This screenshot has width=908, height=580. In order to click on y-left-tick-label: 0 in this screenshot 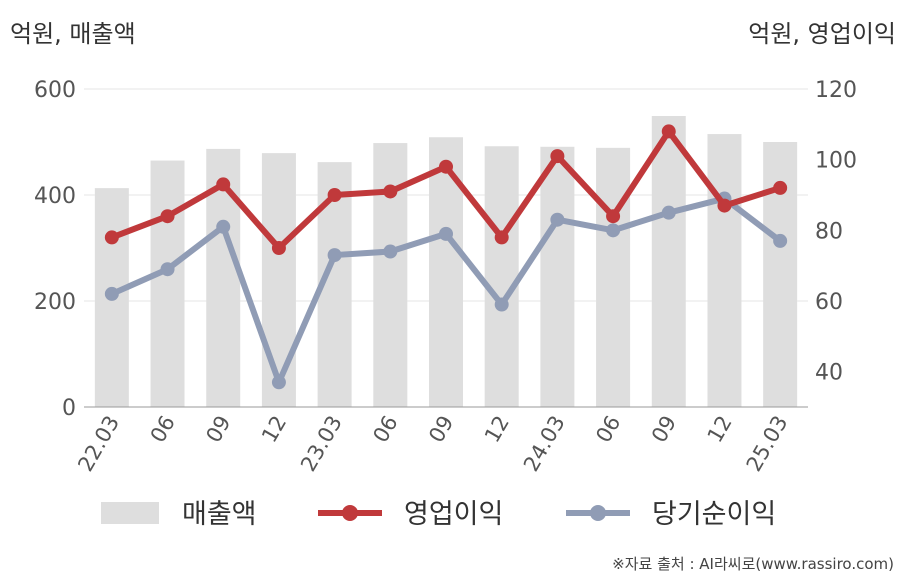, I will do `click(69, 408)`.